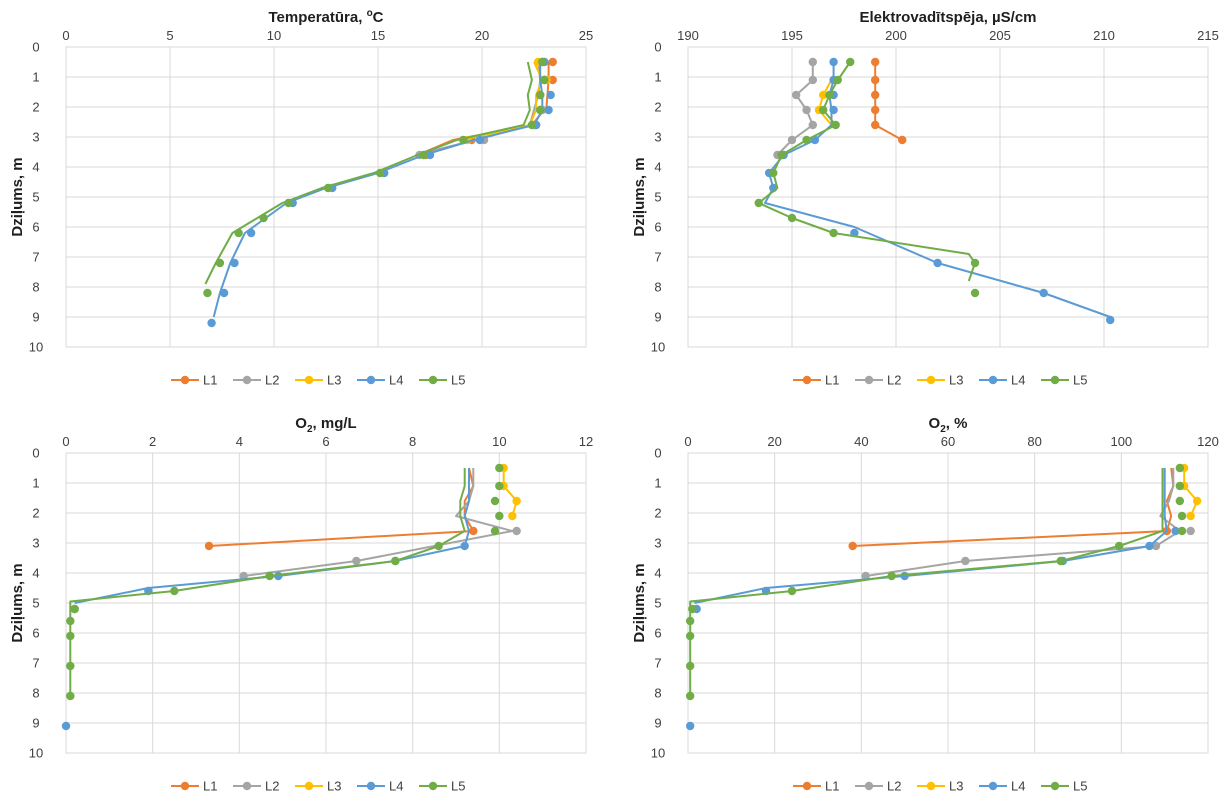  What do you see at coordinates (878, 786) in the screenshot?
I see `legend-item-l2: L2` at bounding box center [878, 786].